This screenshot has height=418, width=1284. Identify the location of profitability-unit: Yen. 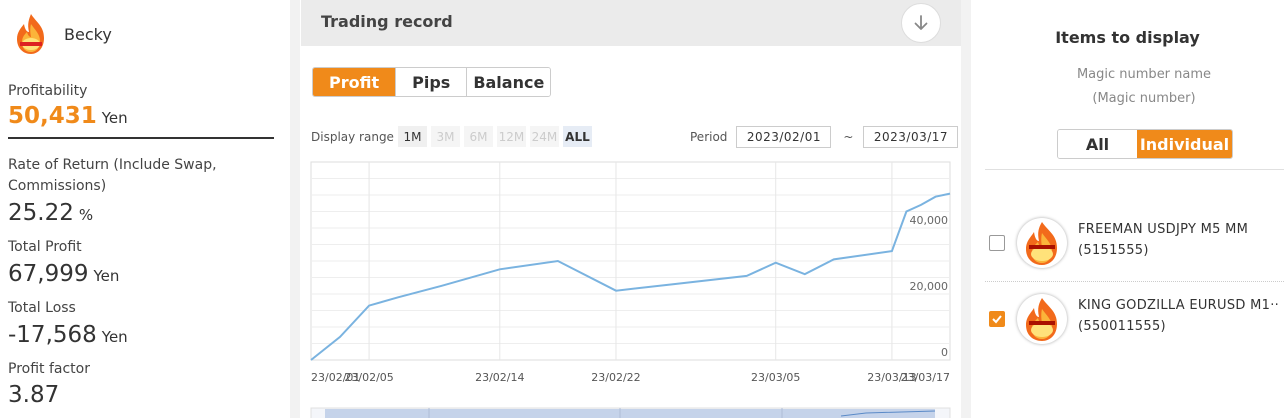
(114, 118).